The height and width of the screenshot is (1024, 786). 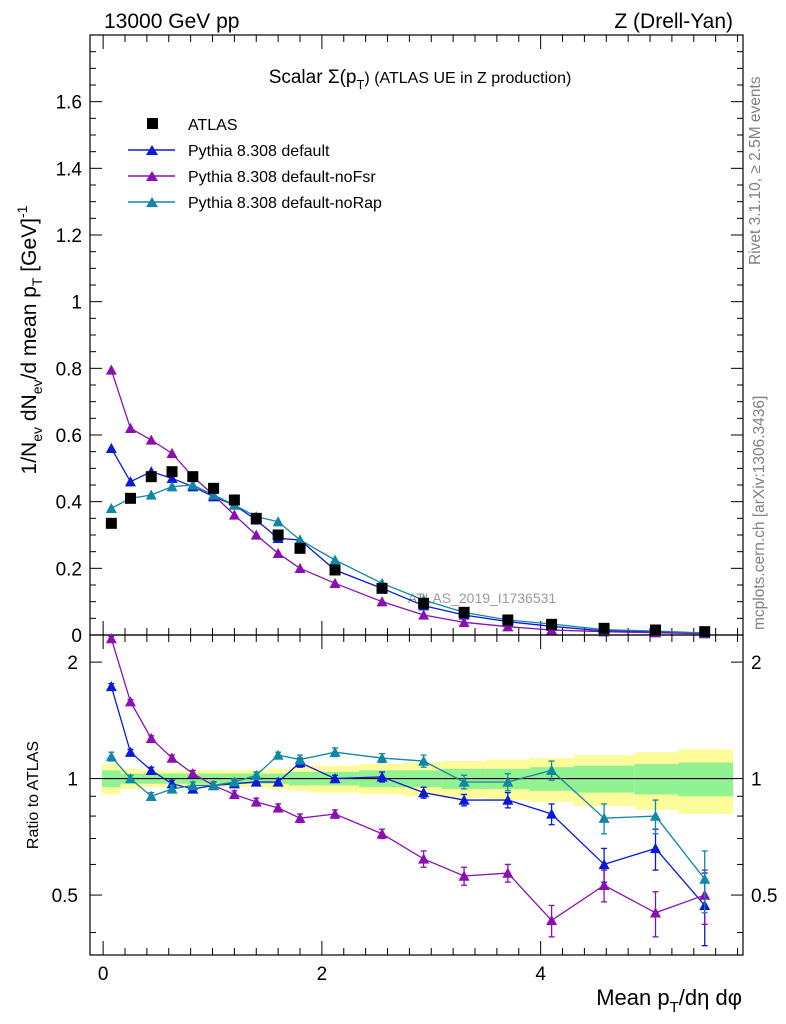 I want to click on x-axis-label: Mean pT/dη dφ, so click(x=669, y=1000).